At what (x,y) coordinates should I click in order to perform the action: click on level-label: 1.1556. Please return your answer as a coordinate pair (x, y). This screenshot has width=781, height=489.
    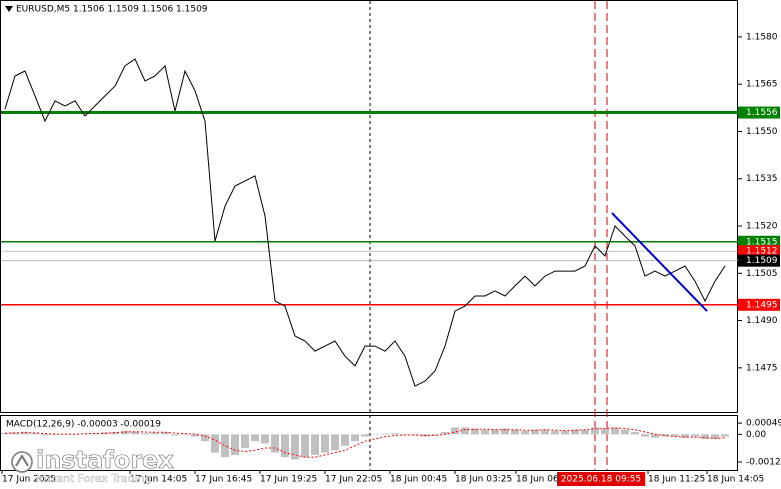
    Looking at the image, I should click on (762, 113).